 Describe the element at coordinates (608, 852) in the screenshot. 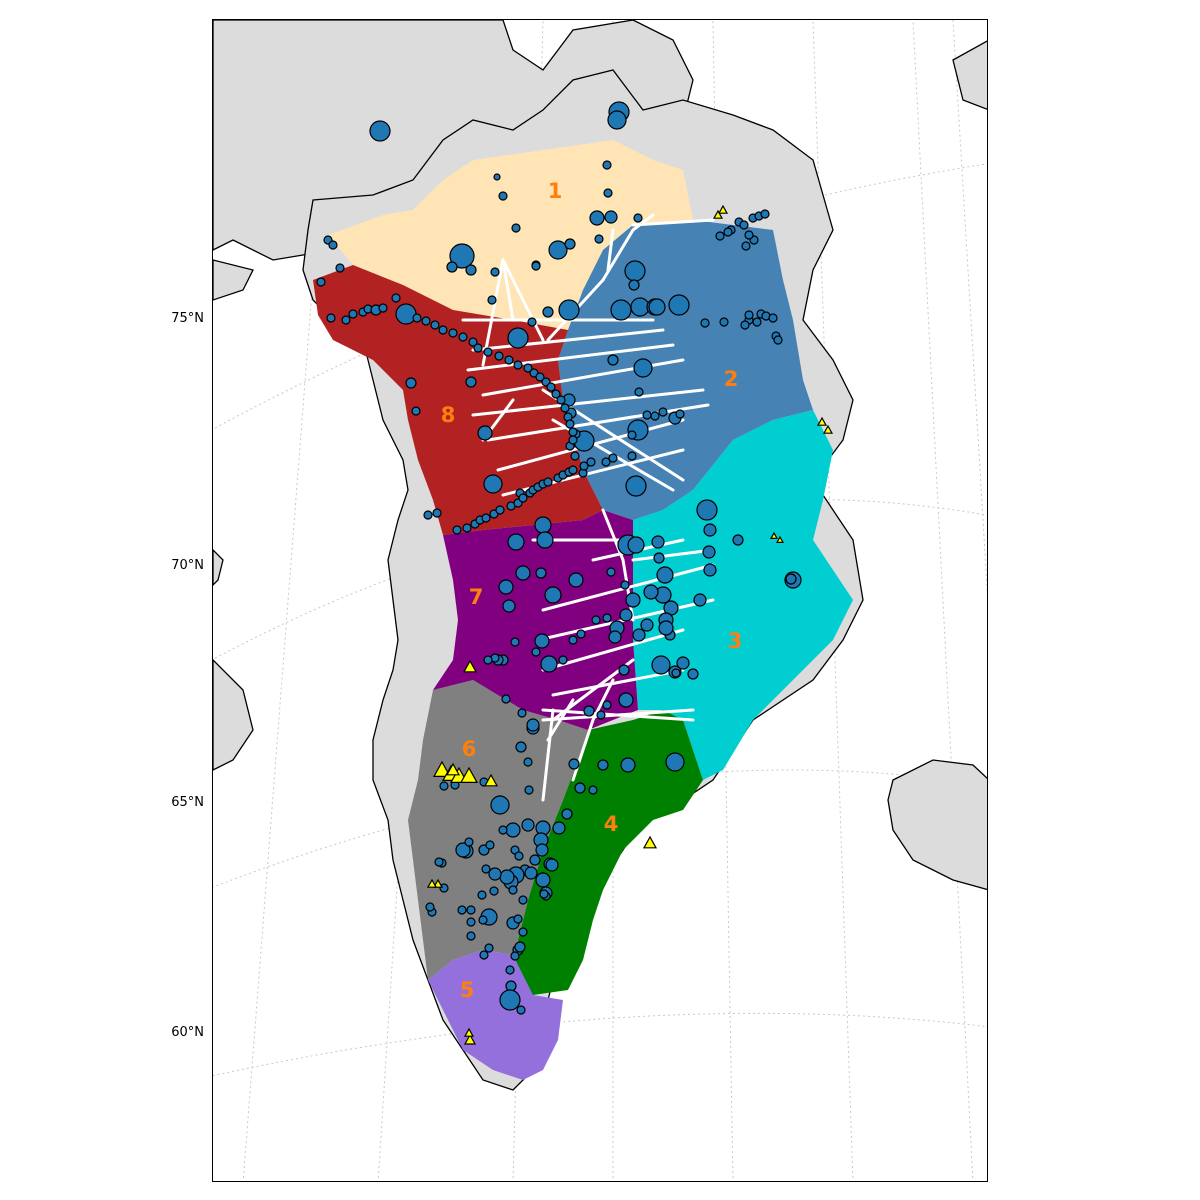

I see `region-4-area` at that location.